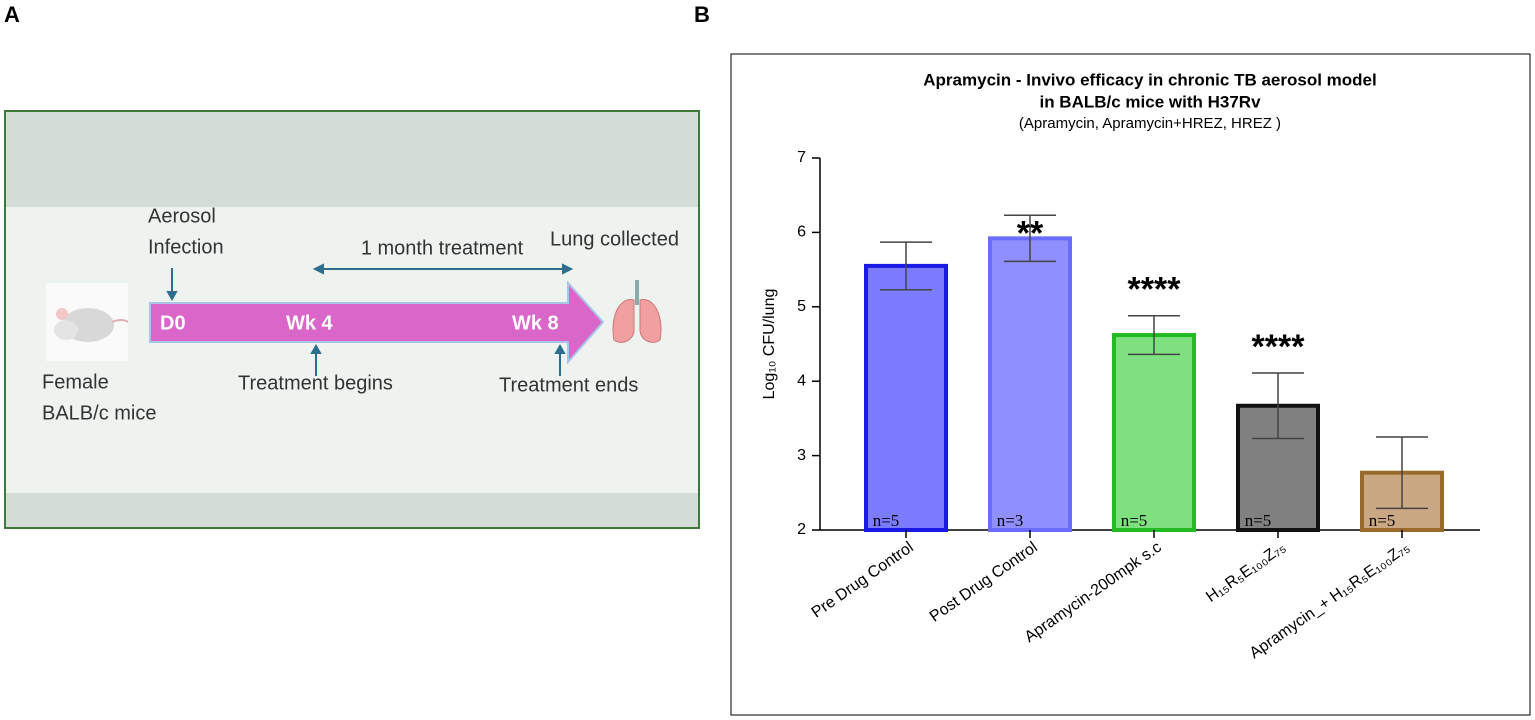  Describe the element at coordinates (87, 322) in the screenshot. I see `mouse-icon` at that location.